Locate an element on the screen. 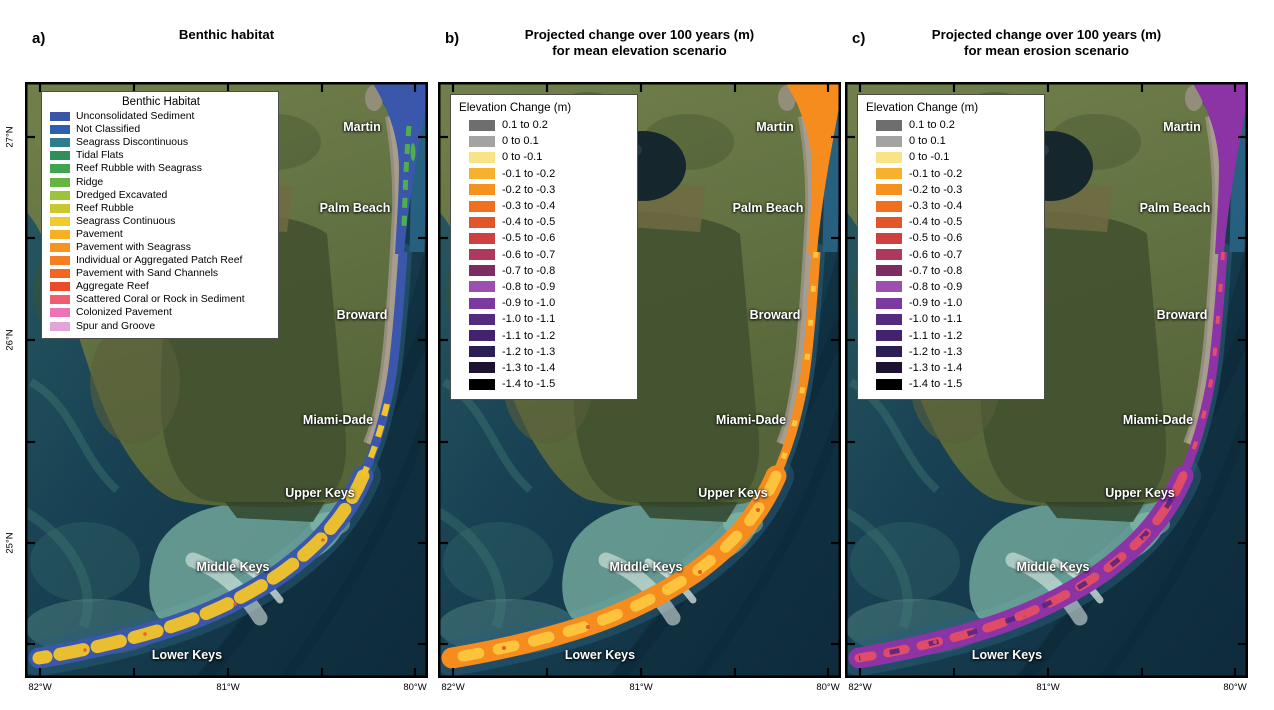  legend-label: -1.2 to -1.3 is located at coordinates (936, 351).